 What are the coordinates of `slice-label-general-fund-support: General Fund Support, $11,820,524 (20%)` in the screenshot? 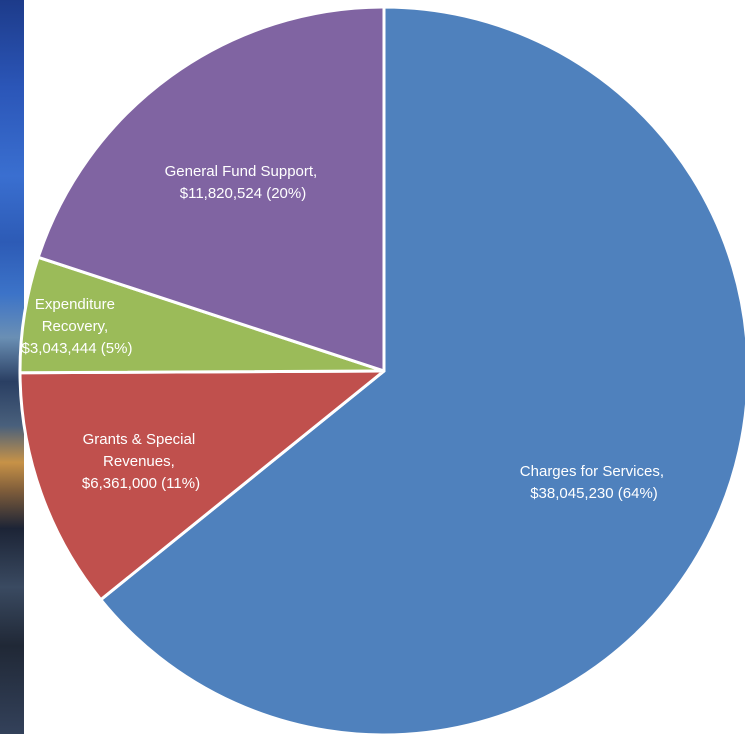 It's located at (243, 182).